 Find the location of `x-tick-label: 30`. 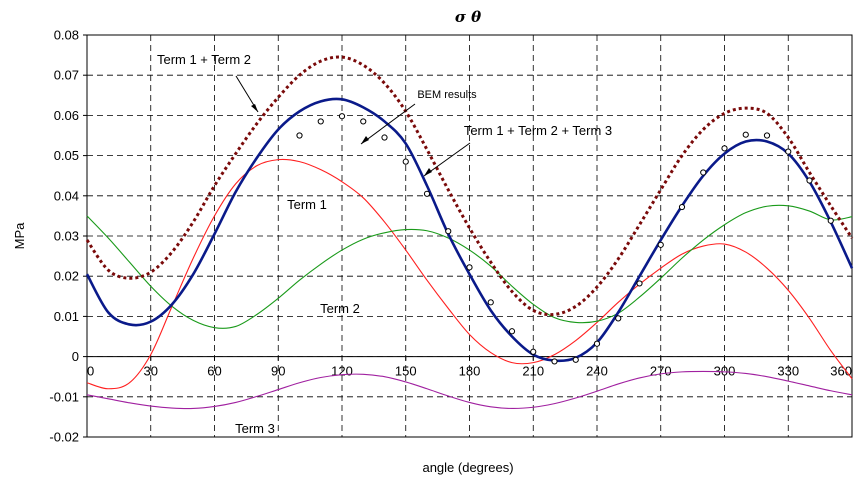

x-tick-label: 30 is located at coordinates (151, 371).